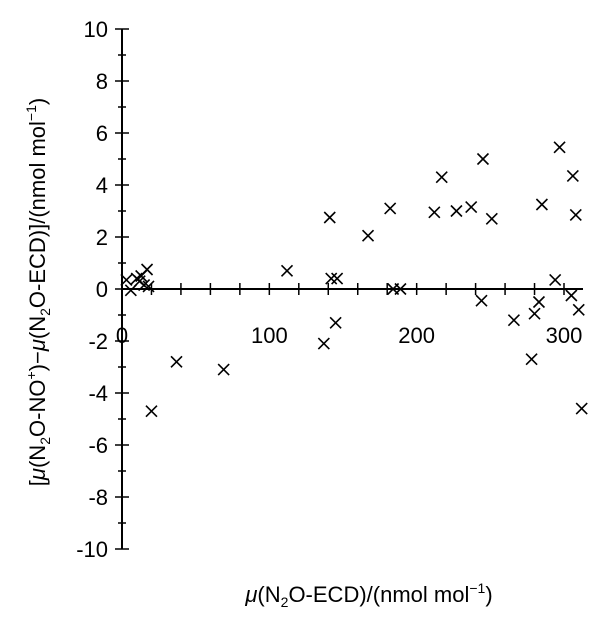 The height and width of the screenshot is (619, 597). What do you see at coordinates (98, 341) in the screenshot?
I see `y-tick-label: -2` at bounding box center [98, 341].